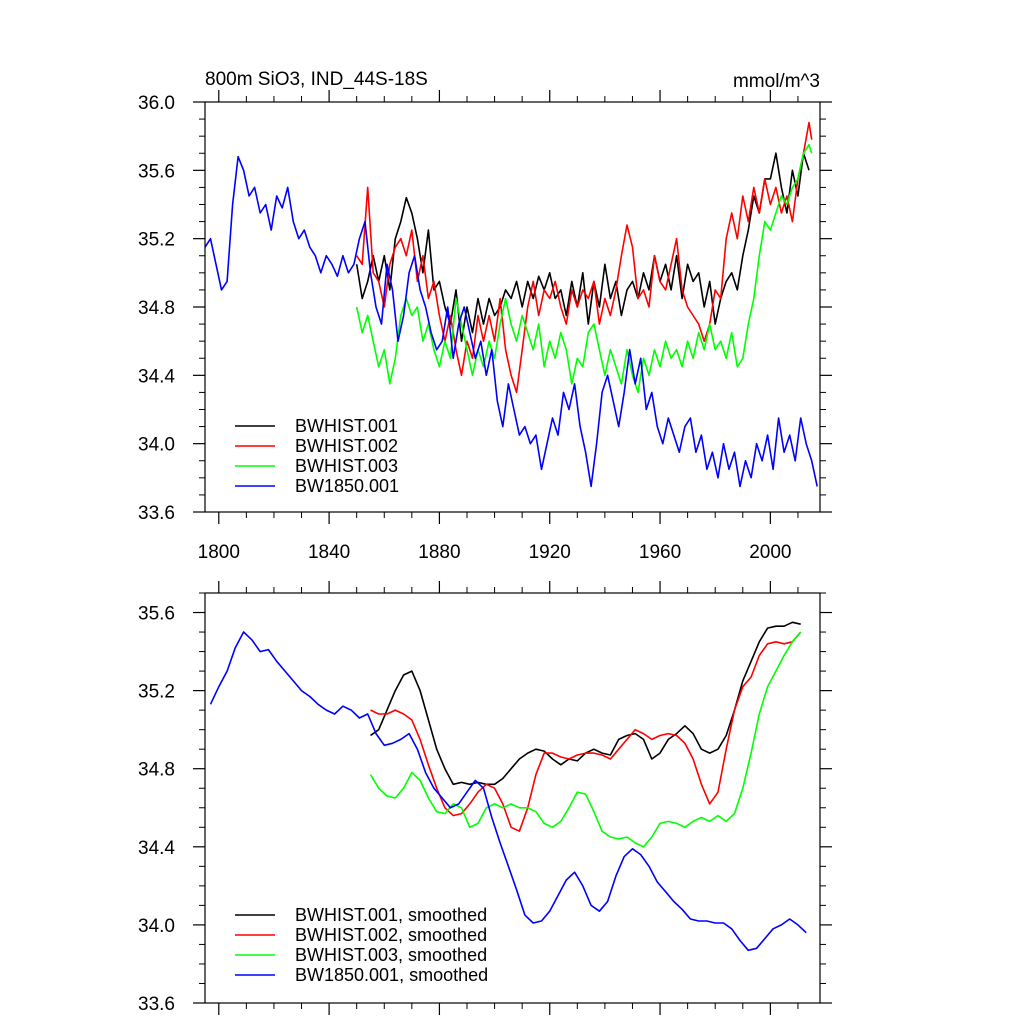 This screenshot has height=1024, width=1024. Describe the element at coordinates (550, 552) in the screenshot. I see `x-tick-label: 1920` at that location.